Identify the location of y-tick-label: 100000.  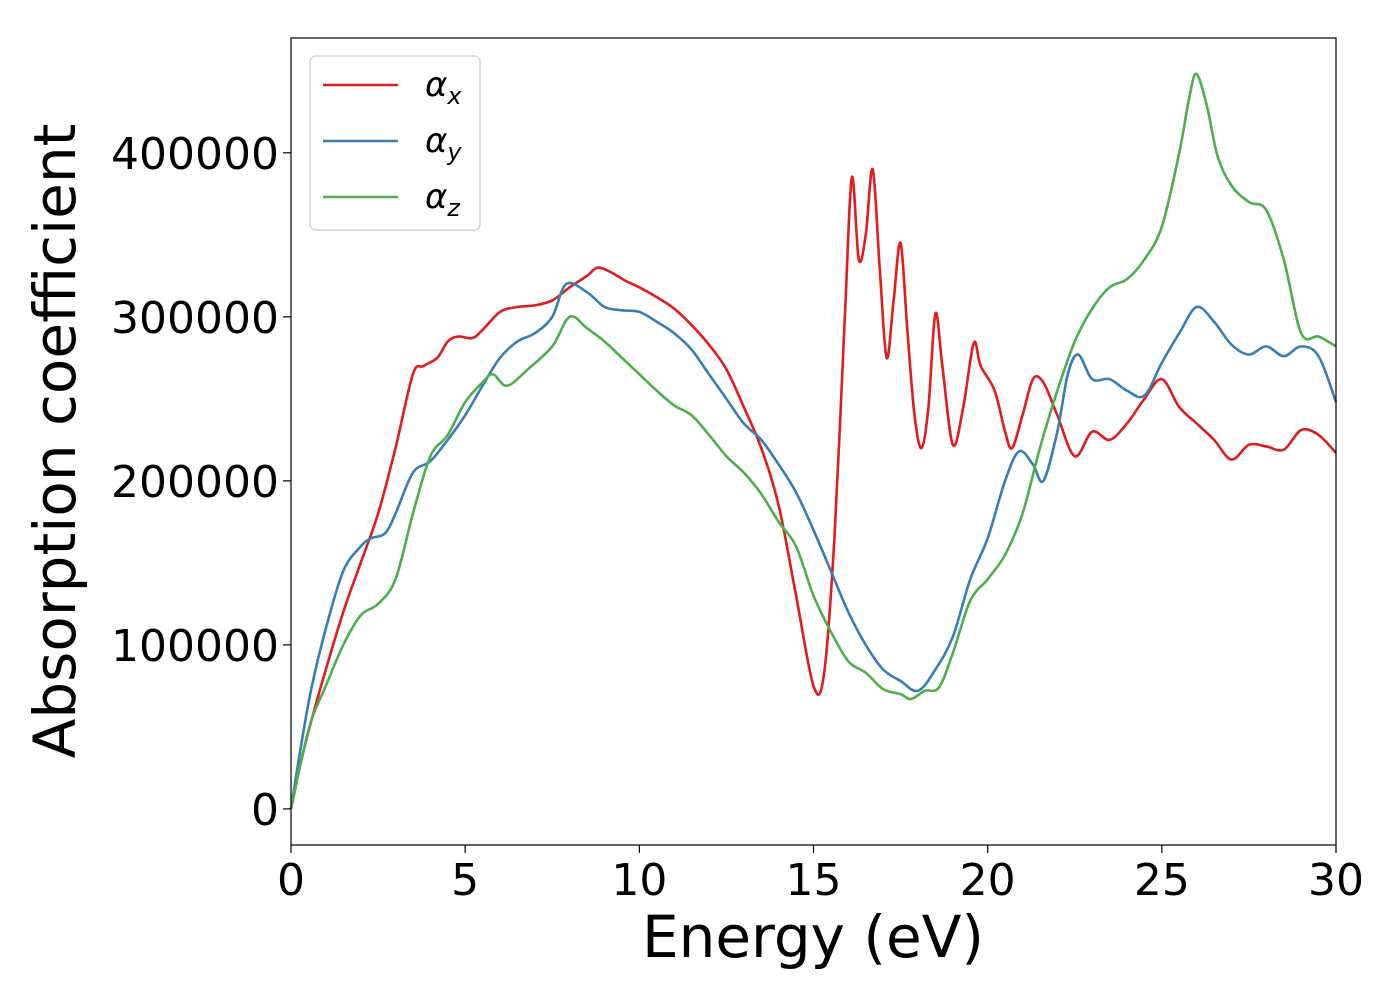
(195, 646).